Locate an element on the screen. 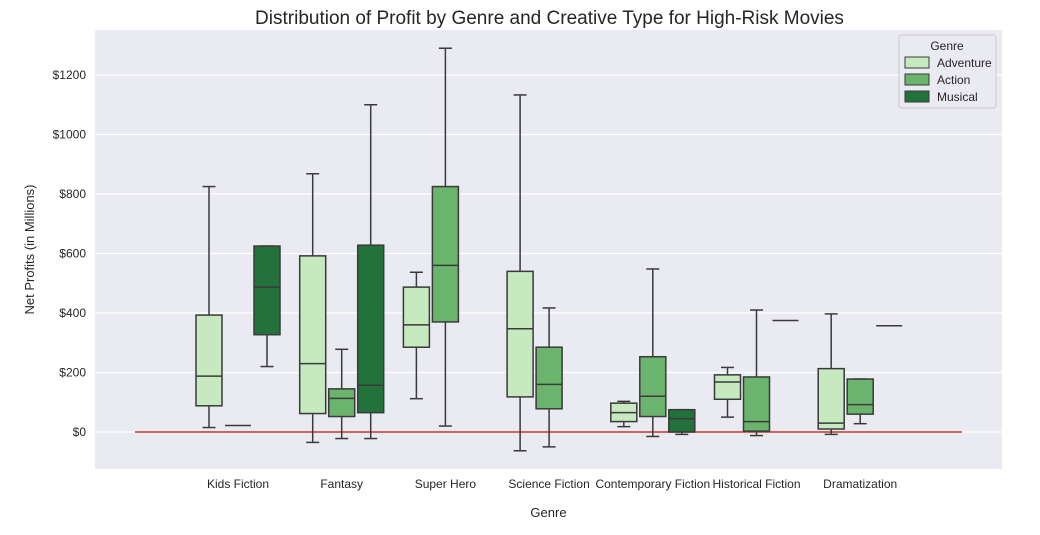  y-tick-label: $400 is located at coordinates (72, 313).